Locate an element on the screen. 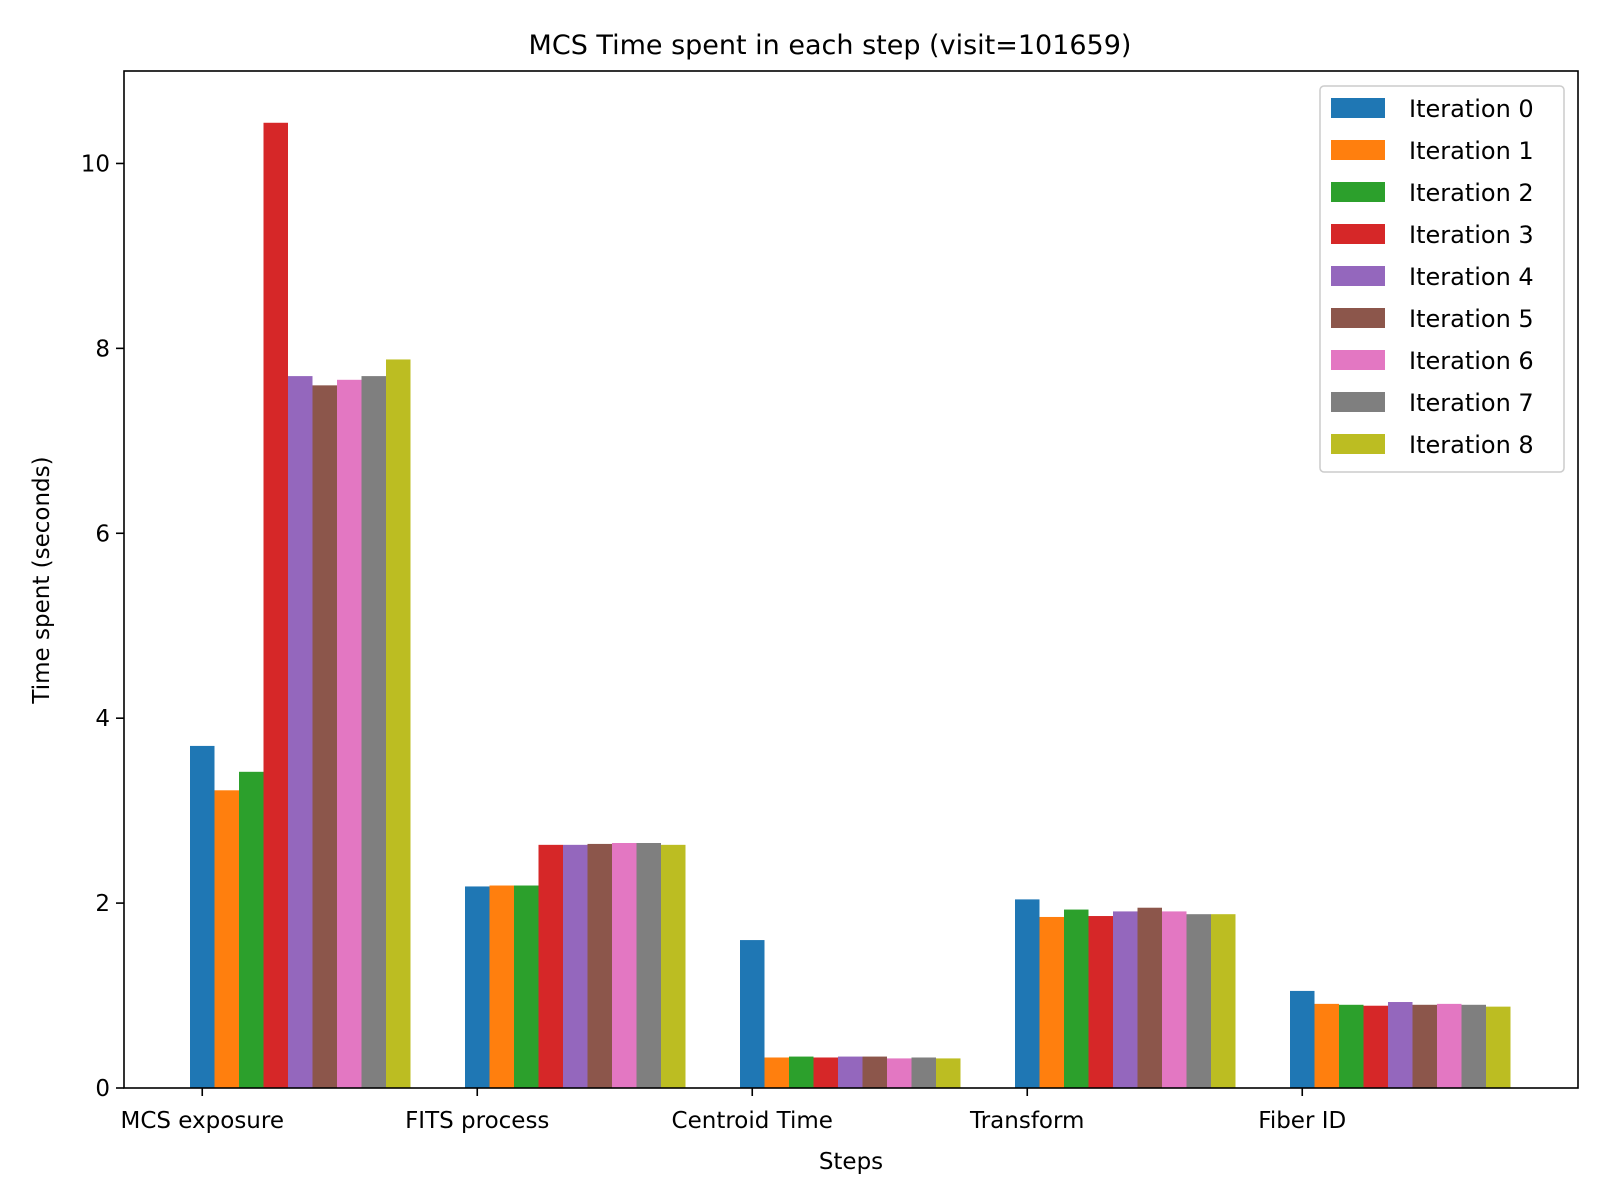 The image size is (1600, 1200). legend-label: Iteration 7 is located at coordinates (1471, 403).